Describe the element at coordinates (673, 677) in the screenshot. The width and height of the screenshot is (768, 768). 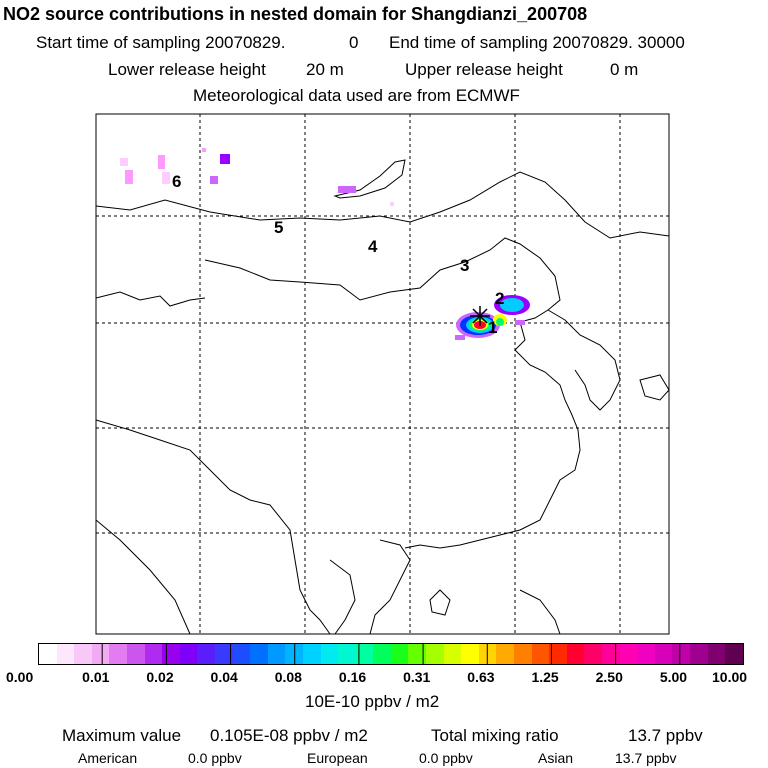
I see `colorbar-tick-label: 5.00` at that location.